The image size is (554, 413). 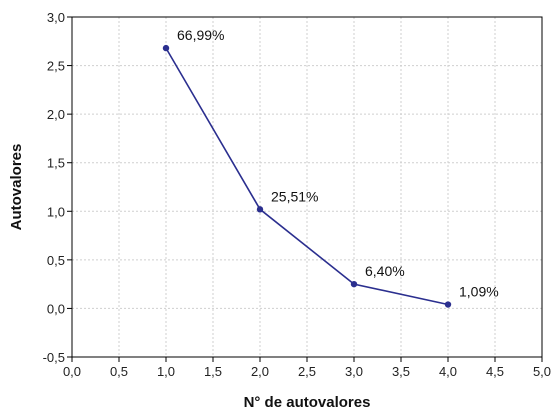 What do you see at coordinates (57, 187) in the screenshot?
I see `y-axis-ticks: -0,5 0,0 0,5 1,0 1,5 2,0 2,5 3,0` at bounding box center [57, 187].